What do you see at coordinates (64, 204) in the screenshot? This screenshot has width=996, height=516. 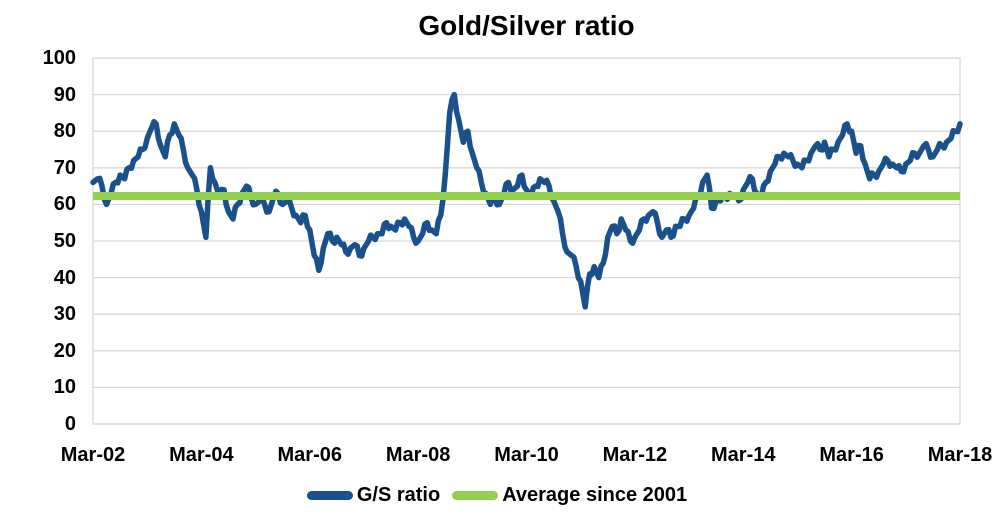 I see `y-tick-label-60: 60` at bounding box center [64, 204].